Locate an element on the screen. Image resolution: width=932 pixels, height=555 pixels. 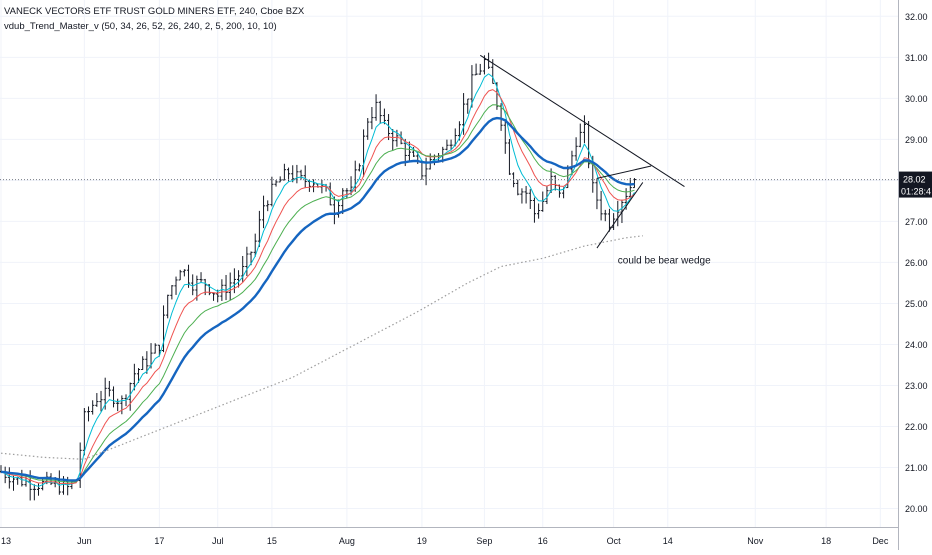
x-tick-label: 14 is located at coordinates (668, 541).